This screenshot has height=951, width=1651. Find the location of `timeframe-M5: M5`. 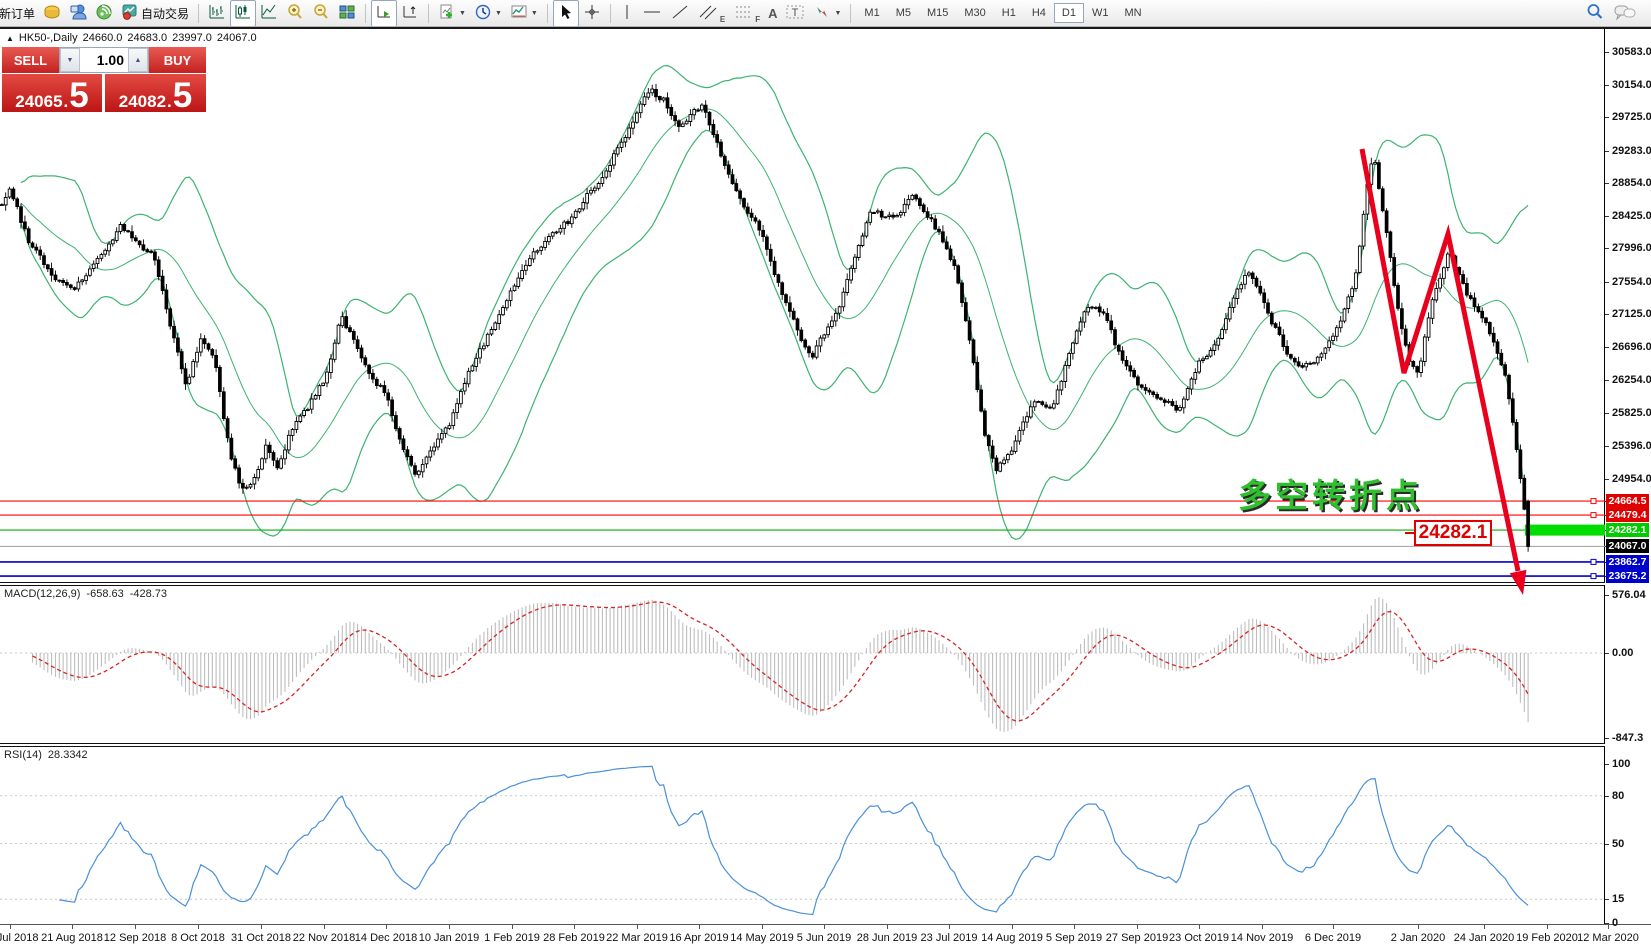

timeframe-M5: M5 is located at coordinates (903, 13).